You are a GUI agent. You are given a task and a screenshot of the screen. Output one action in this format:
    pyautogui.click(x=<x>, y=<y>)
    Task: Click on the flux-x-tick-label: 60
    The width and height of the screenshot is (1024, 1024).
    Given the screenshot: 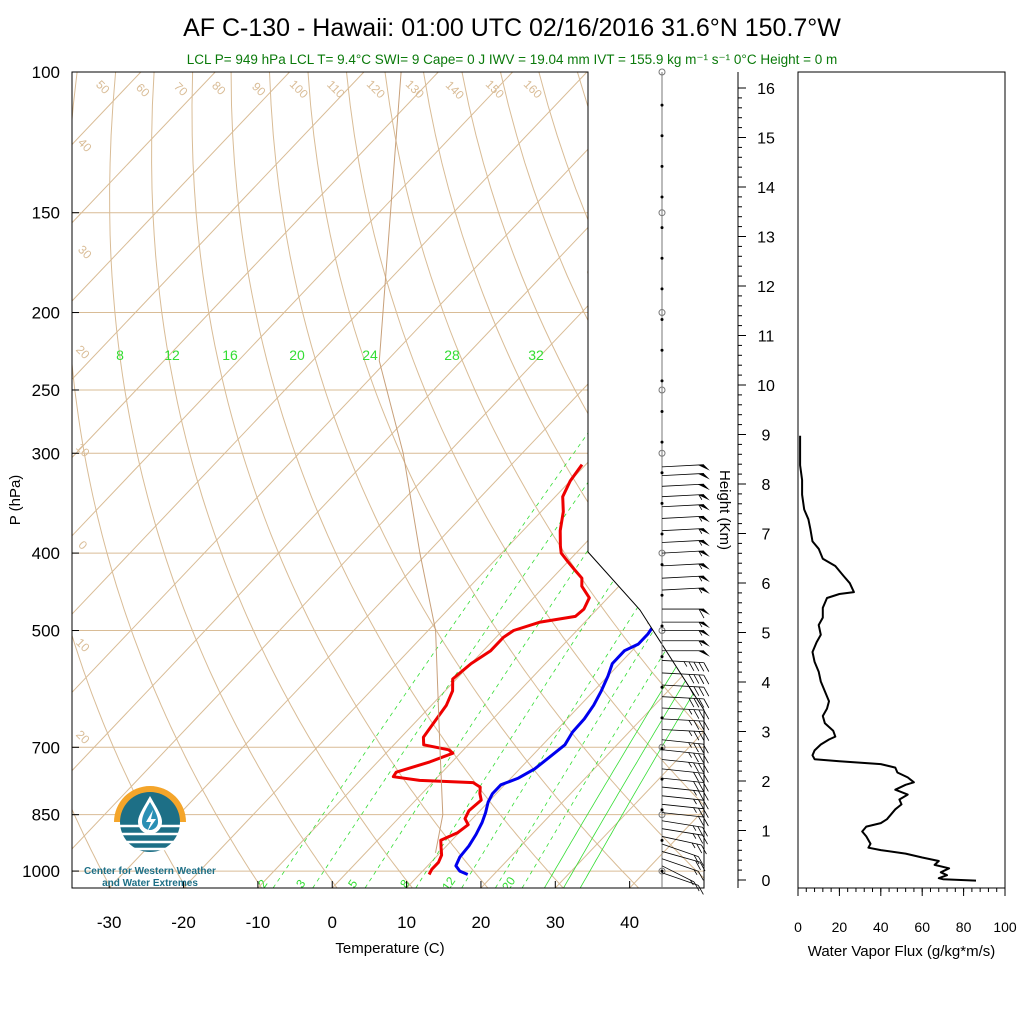 What is the action you would take?
    pyautogui.click(x=922, y=927)
    